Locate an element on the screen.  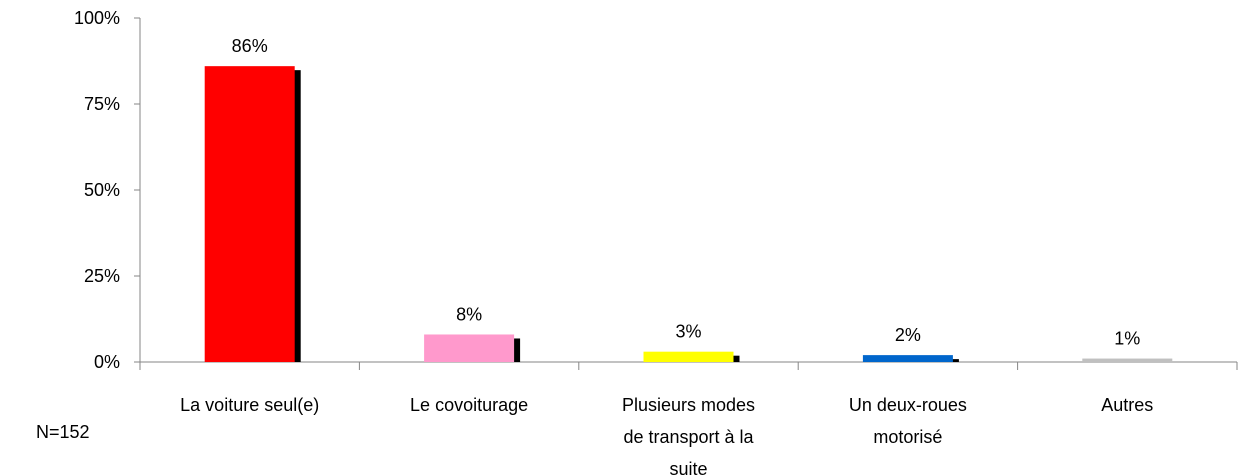
y-tick-label: 25% is located at coordinates (102, 276).